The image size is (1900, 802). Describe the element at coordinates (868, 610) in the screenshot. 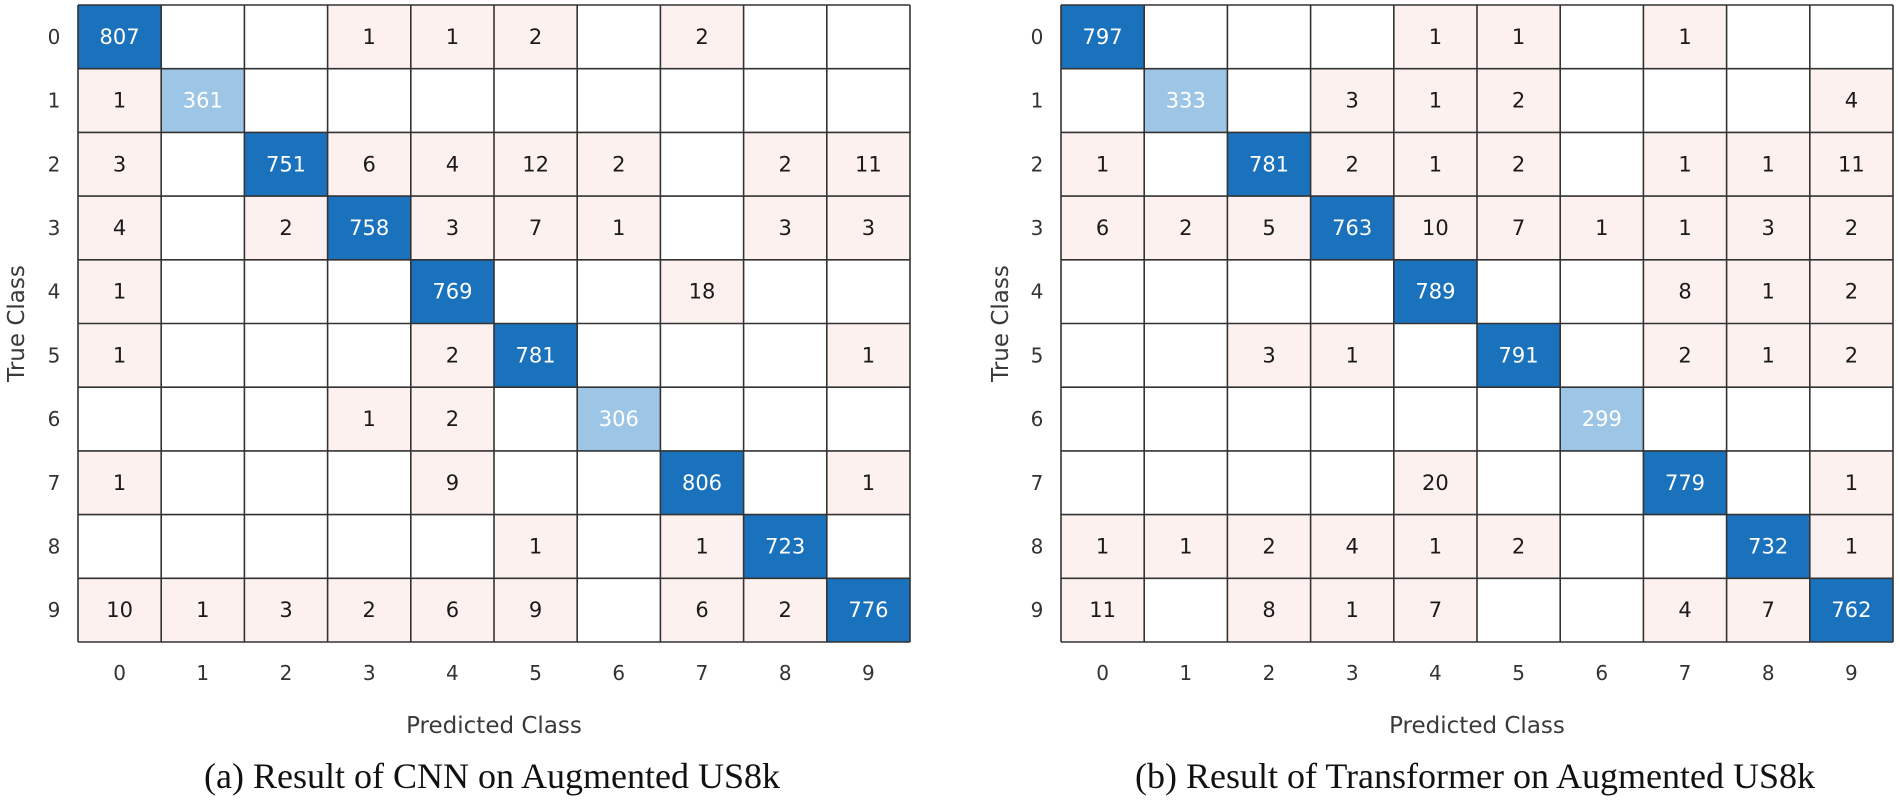

I see `cell-value: 776` at that location.